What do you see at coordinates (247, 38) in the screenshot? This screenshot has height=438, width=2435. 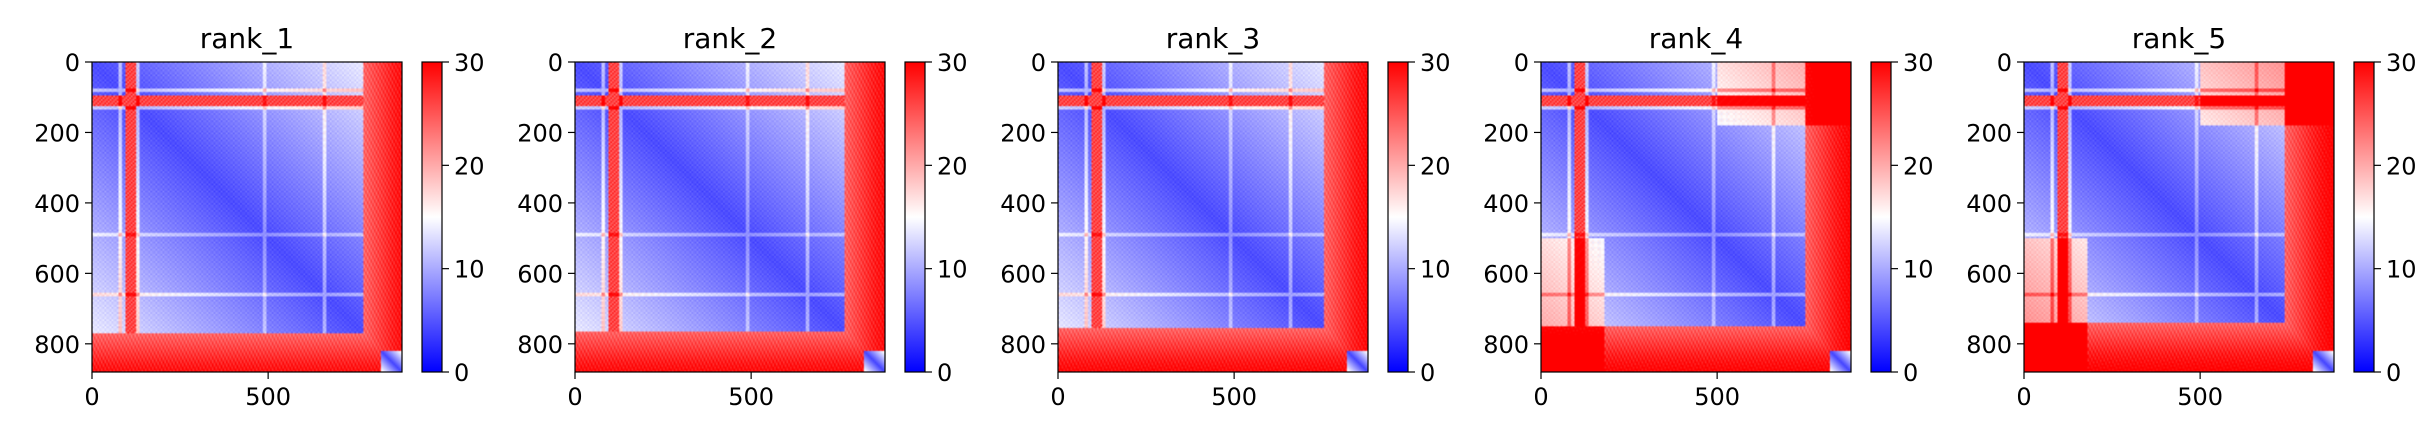 I see `panel-title: rank_1` at bounding box center [247, 38].